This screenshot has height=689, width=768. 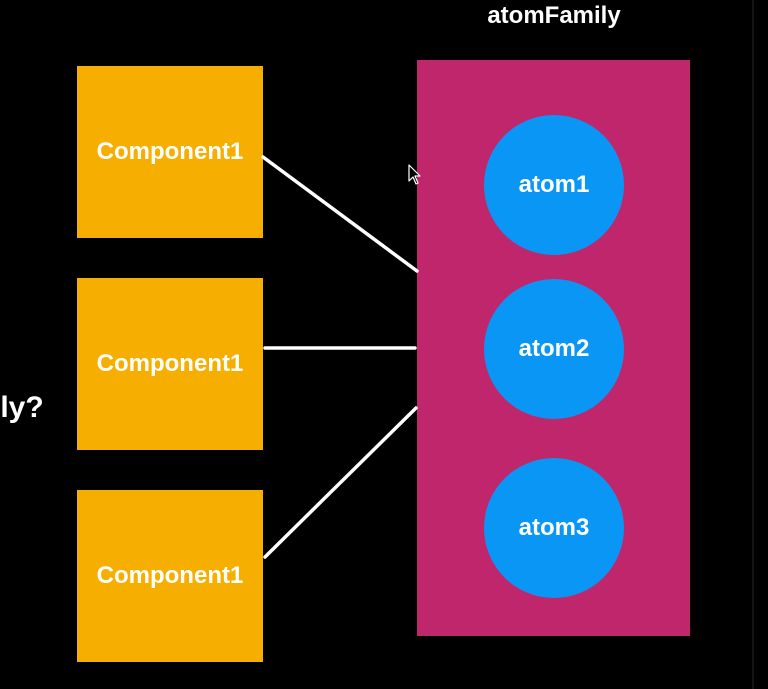 I want to click on component-box-1: Component1, so click(x=170, y=152).